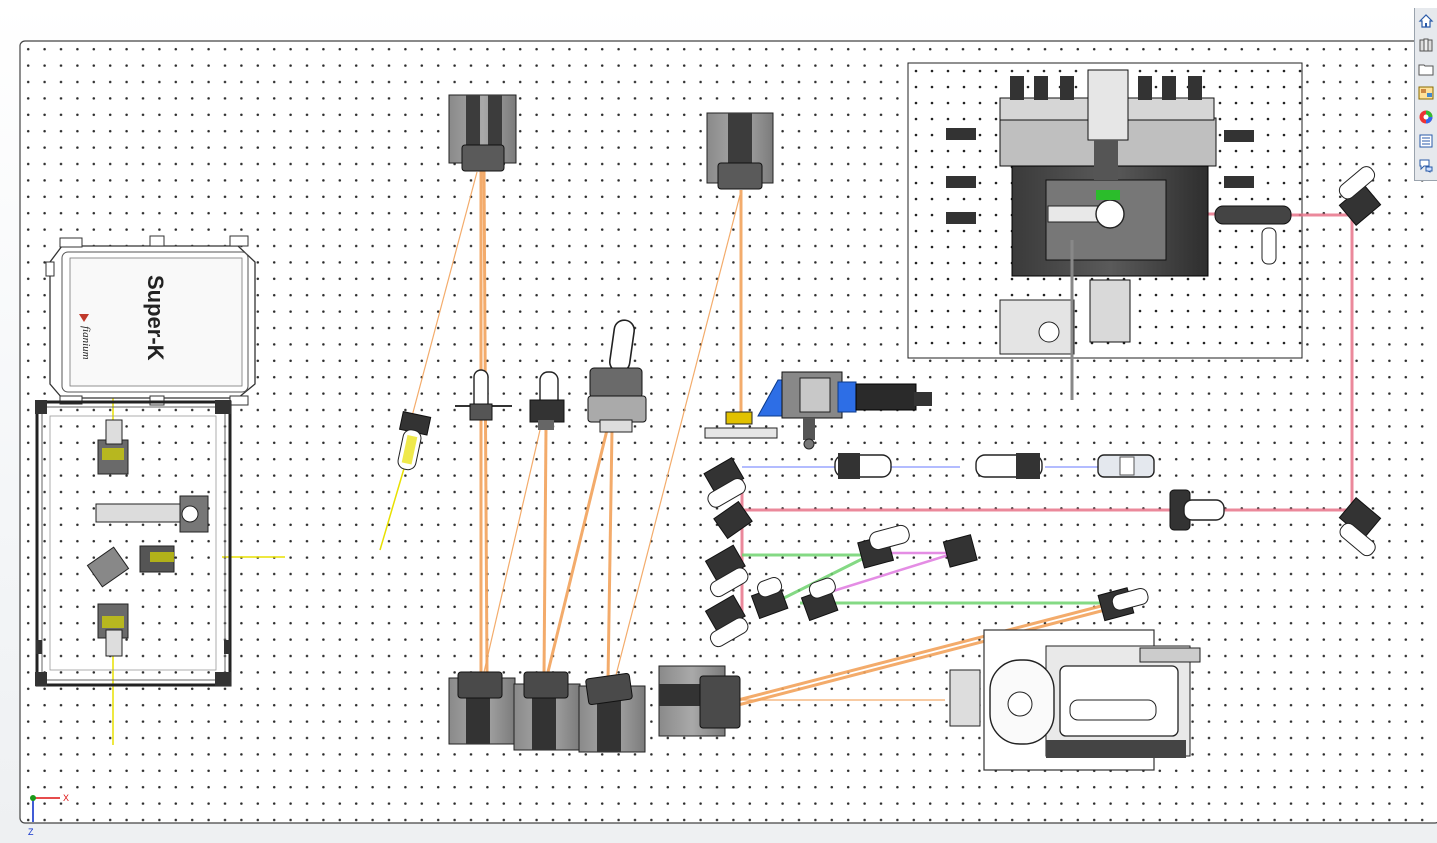 The image size is (1437, 843). Describe the element at coordinates (1426, 69) in the screenshot. I see `file-explorer-icon` at that location.